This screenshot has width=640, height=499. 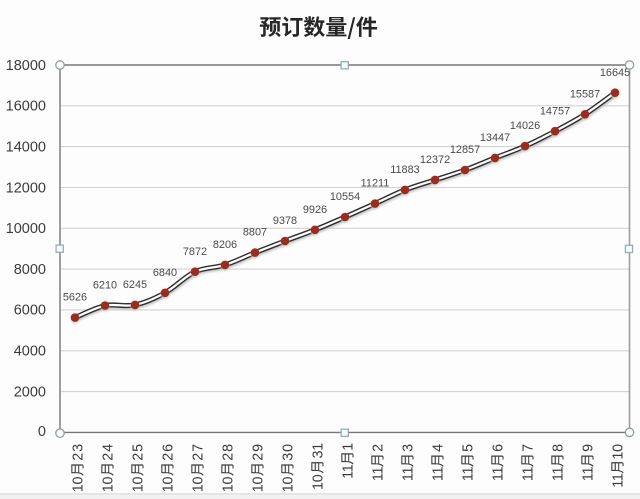 What do you see at coordinates (26, 188) in the screenshot?
I see `svg-text: 12000` at bounding box center [26, 188].